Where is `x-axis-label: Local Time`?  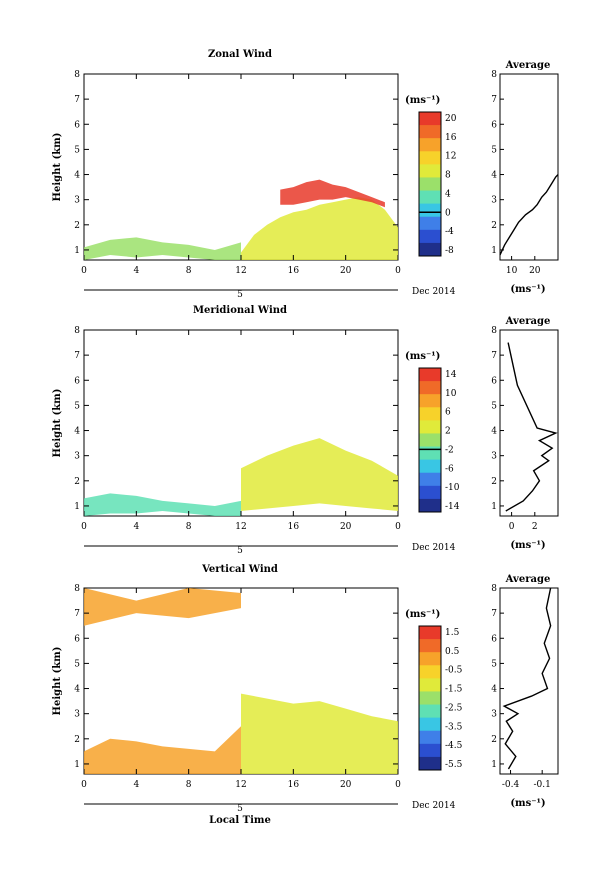 x-axis-label: Local Time is located at coordinates (240, 820).